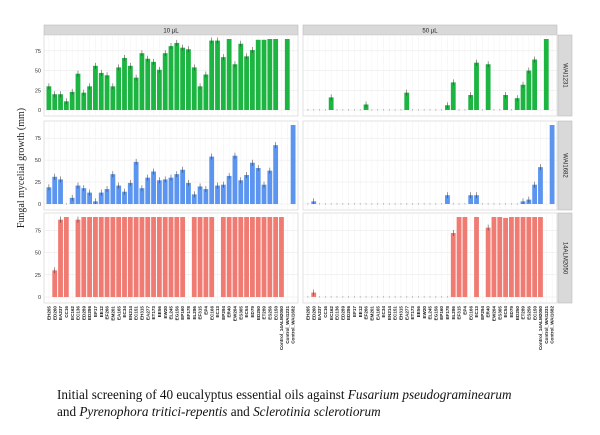 The image size is (600, 435). What do you see at coordinates (511, 312) in the screenshot?
I see `x-tick-label: ED79` at bounding box center [511, 312].